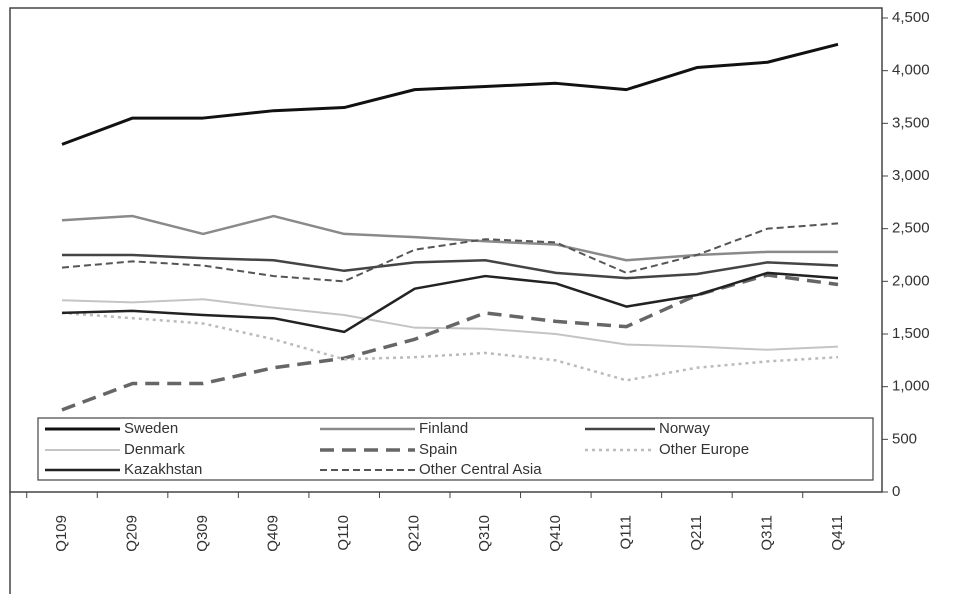 The width and height of the screenshot is (958, 594). What do you see at coordinates (911, 17) in the screenshot?
I see `y-tick-label: 4,500` at bounding box center [911, 17].